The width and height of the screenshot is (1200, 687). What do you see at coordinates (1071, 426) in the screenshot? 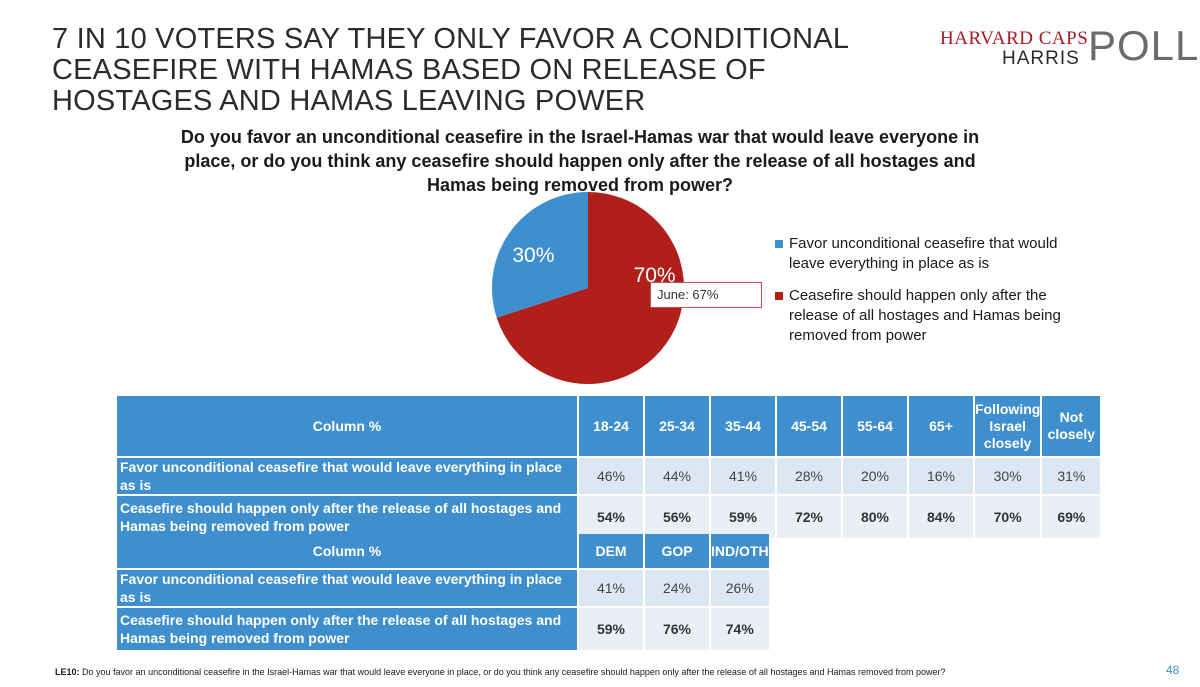
I see `col-not-closely: Not closely` at bounding box center [1071, 426].